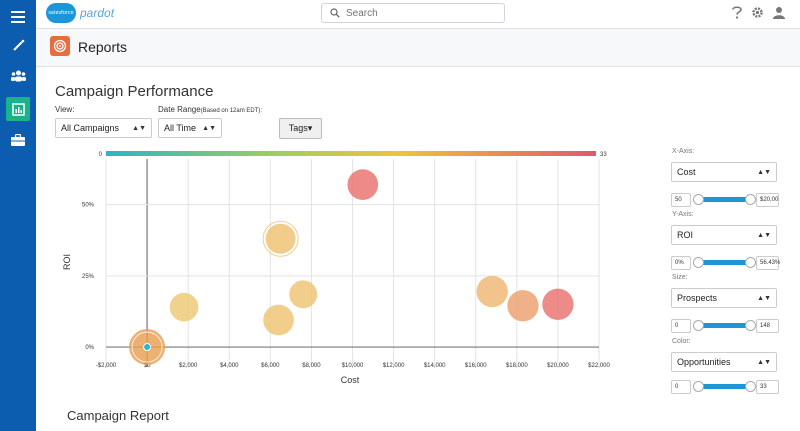  I want to click on x-min-value: 50, so click(681, 200).